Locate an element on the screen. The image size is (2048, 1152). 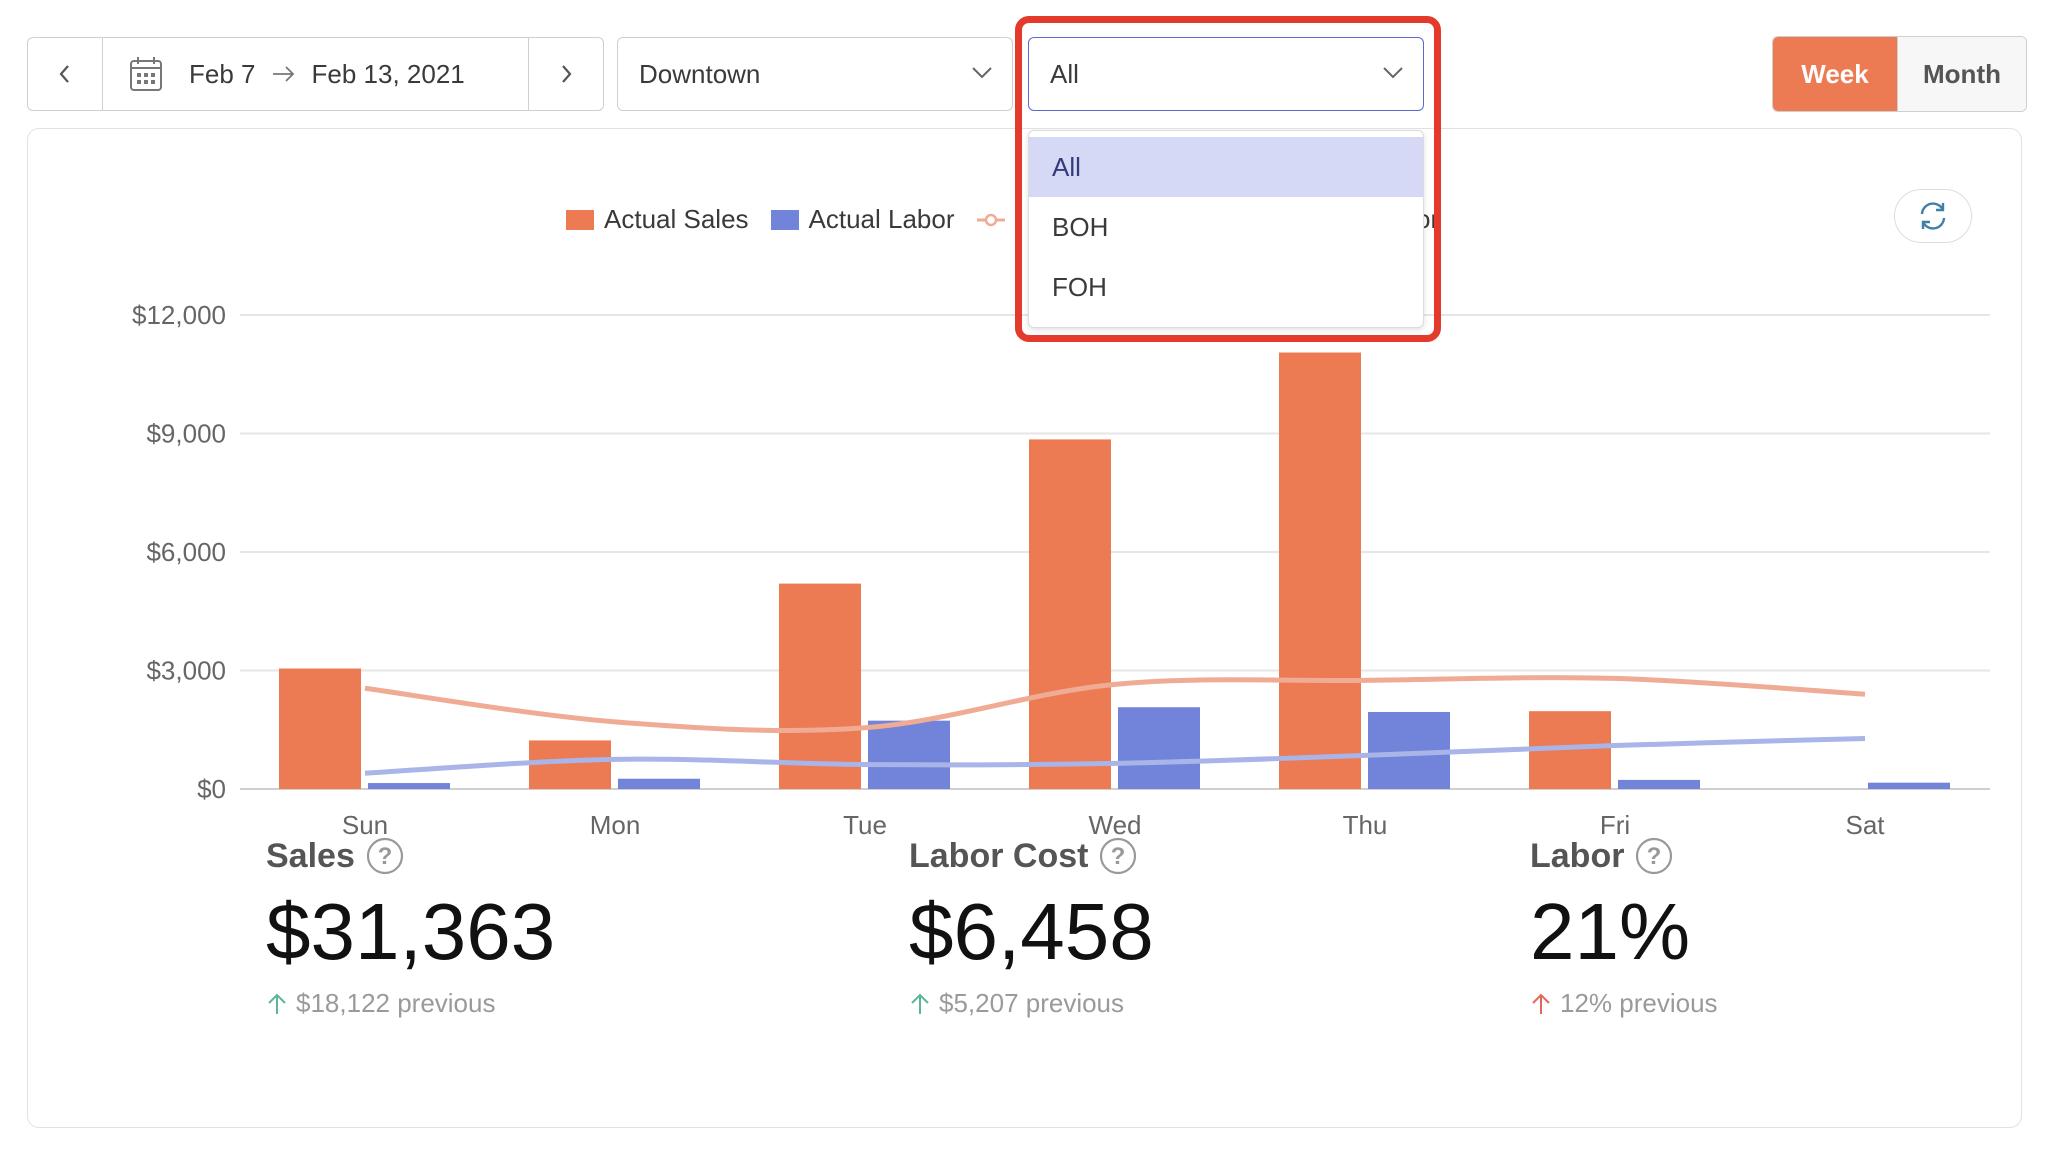
month-view-button: Month is located at coordinates (1961, 74).